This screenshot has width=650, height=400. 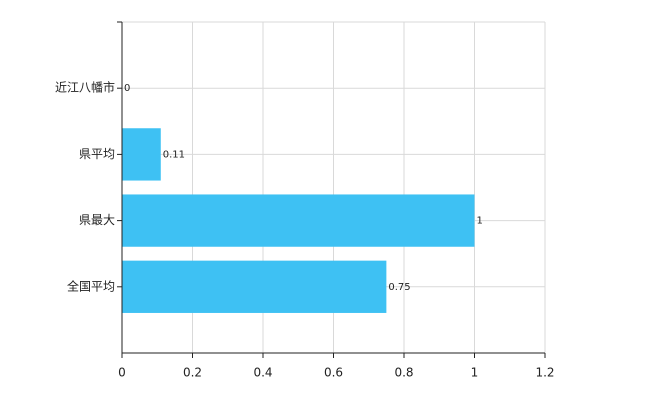 I want to click on x-tick-label: 0.8, so click(x=403, y=373).